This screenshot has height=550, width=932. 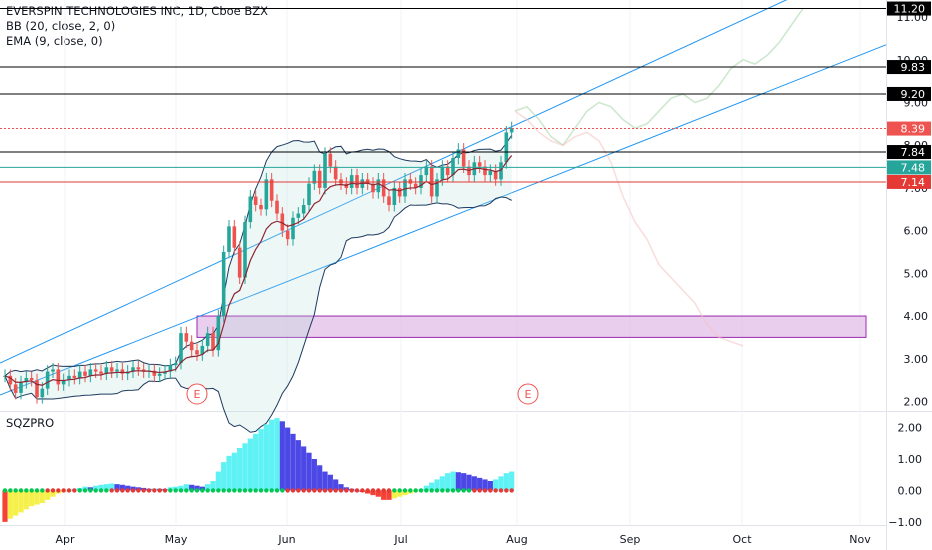 I want to click on price-tag-label: 8.39, so click(x=913, y=129).